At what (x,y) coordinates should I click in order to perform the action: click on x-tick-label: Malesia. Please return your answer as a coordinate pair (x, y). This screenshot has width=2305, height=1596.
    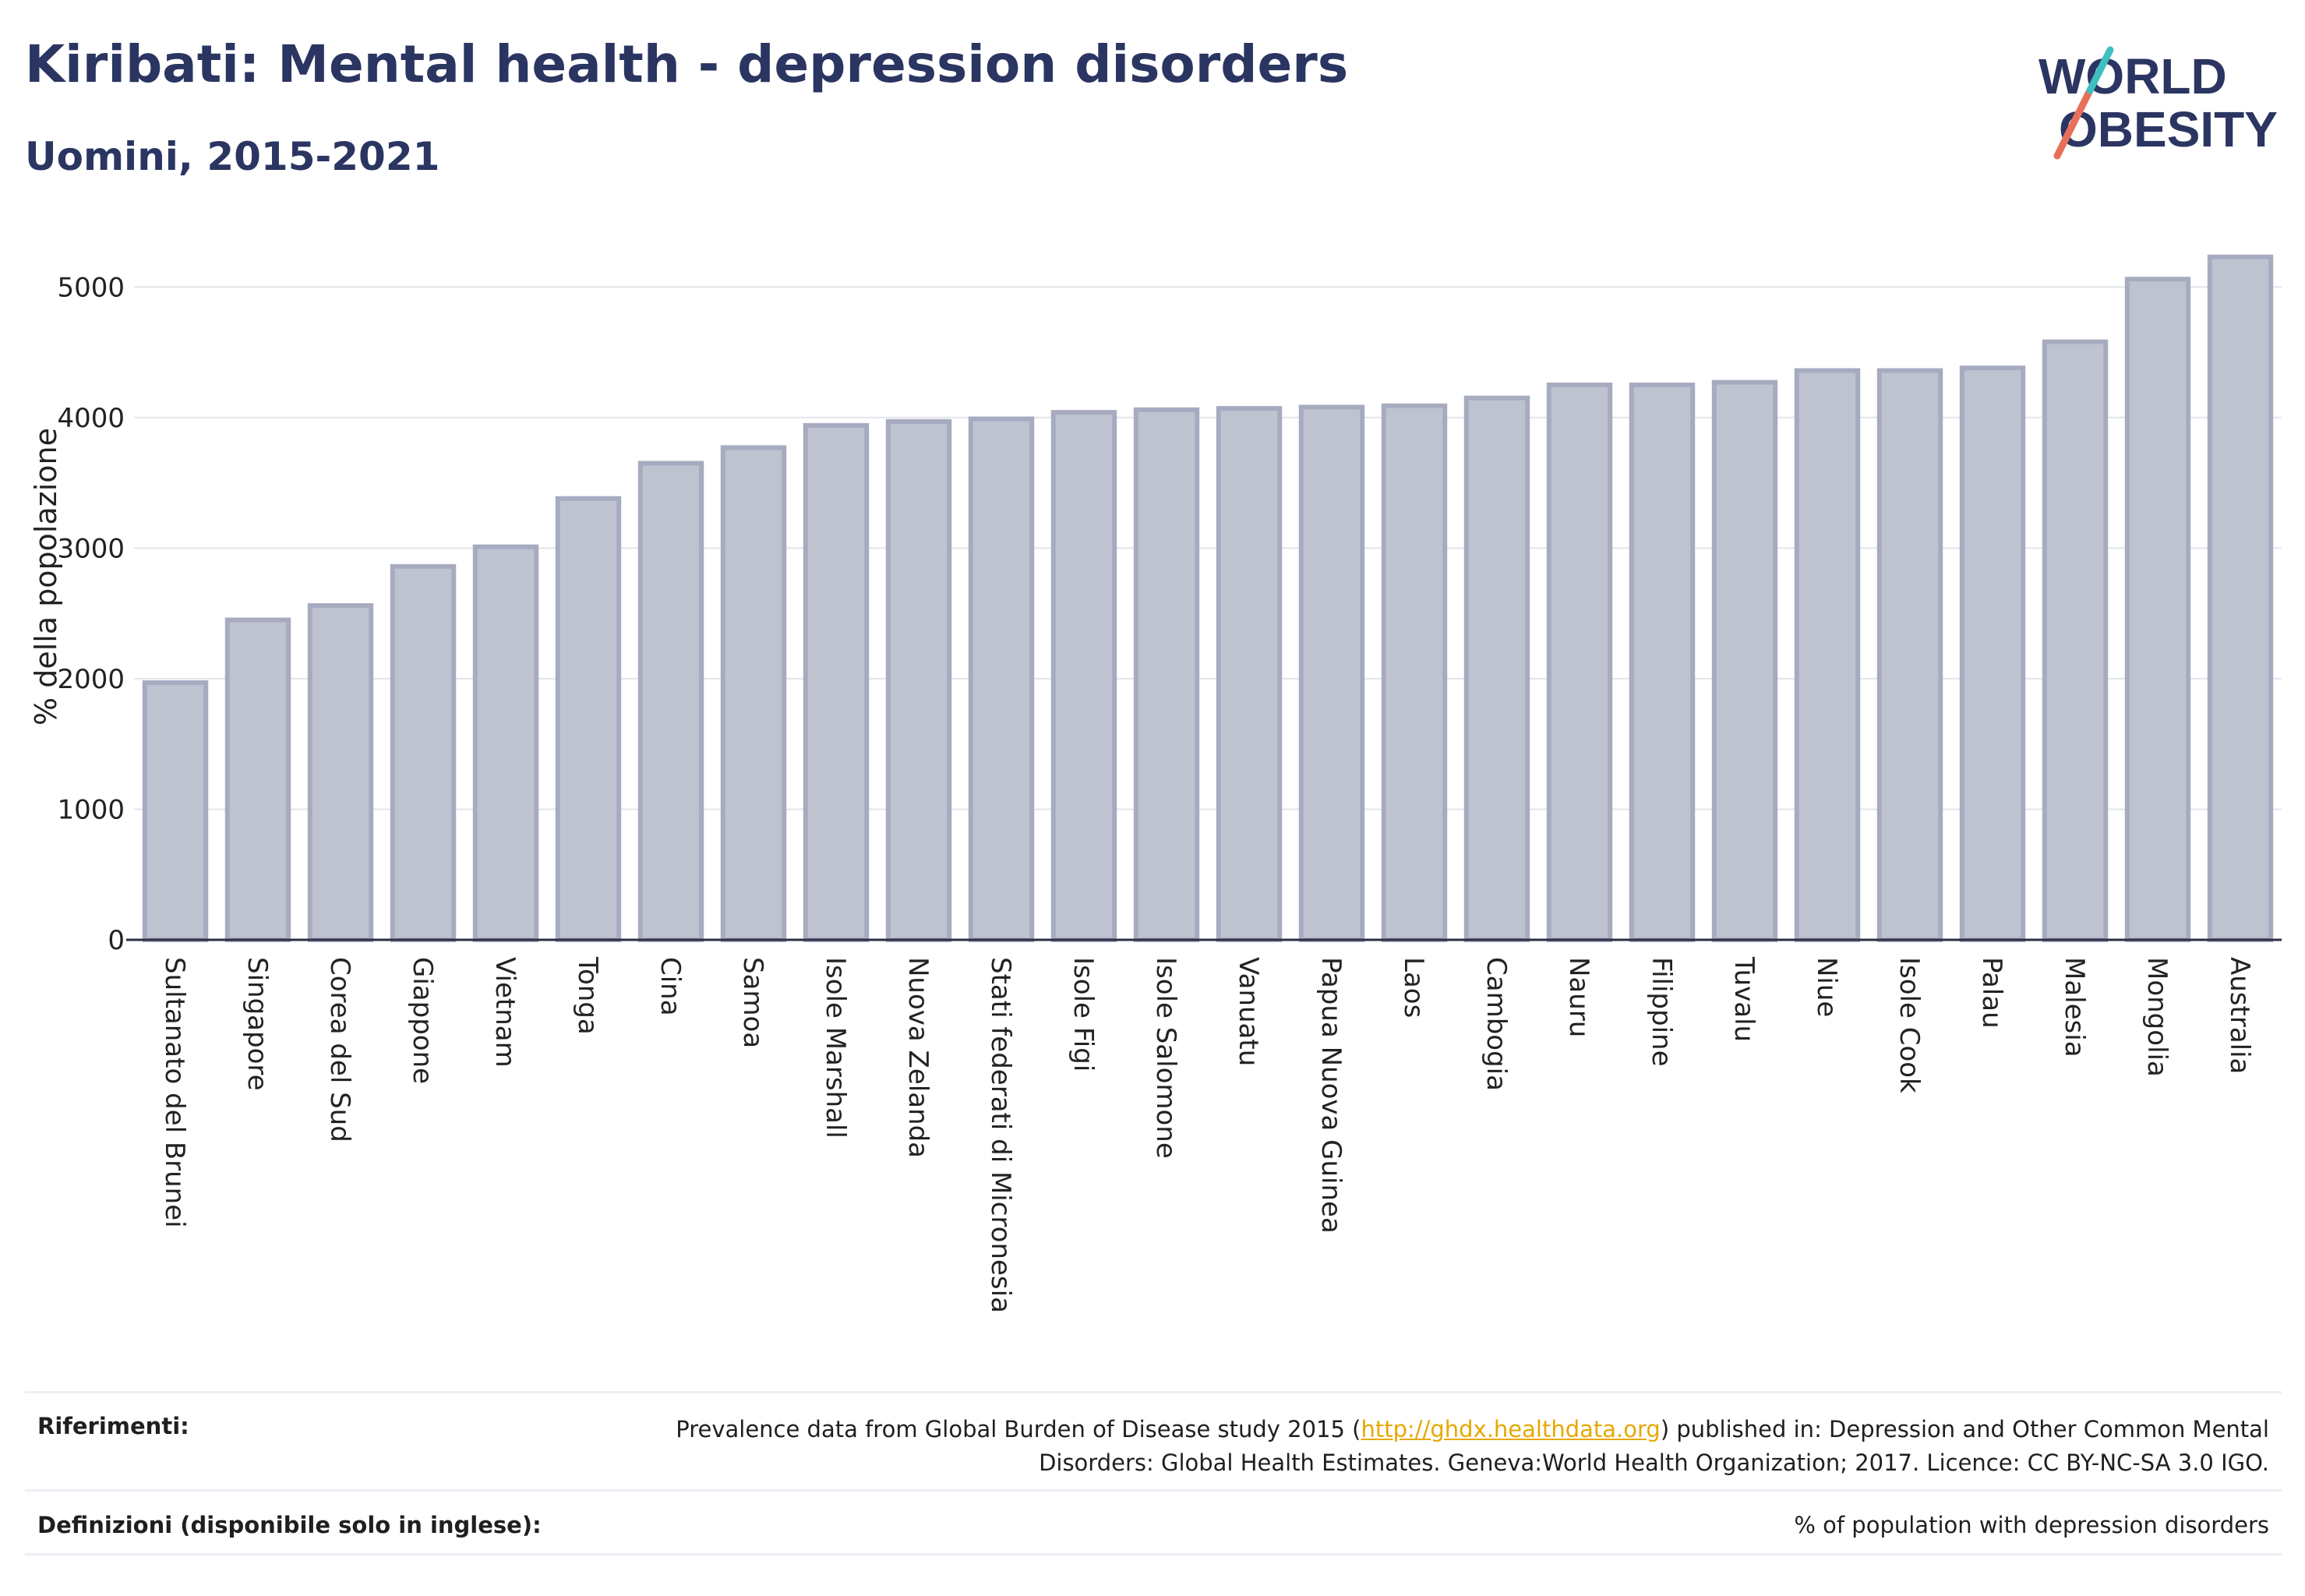
    Looking at the image, I should click on (2074, 1007).